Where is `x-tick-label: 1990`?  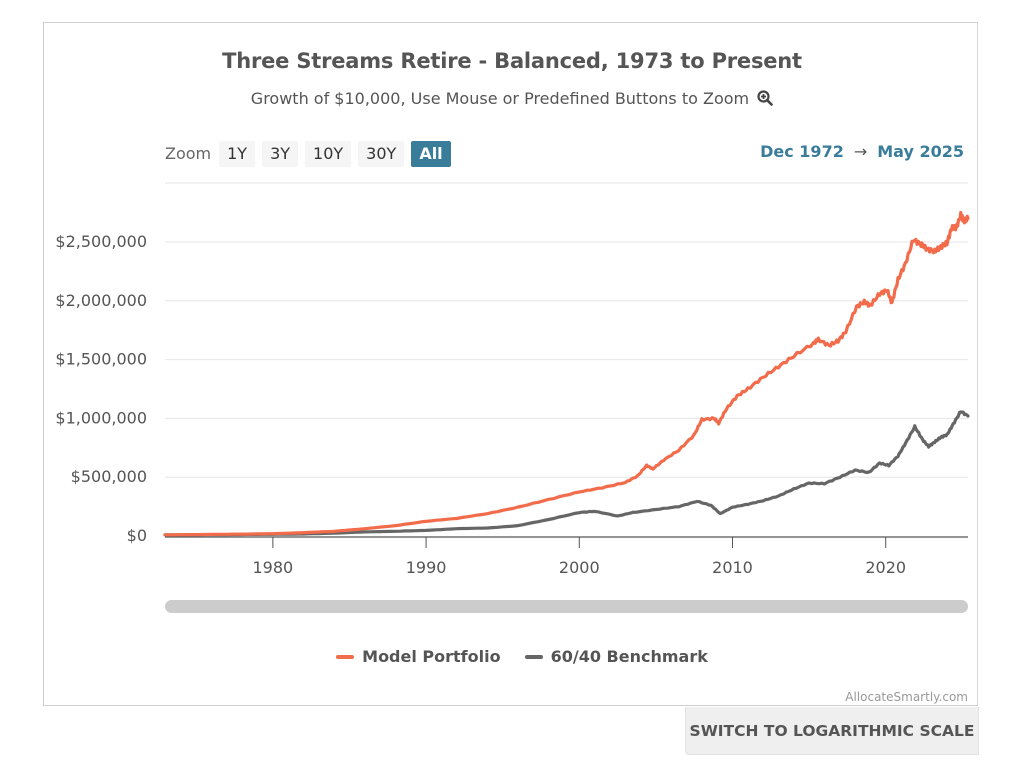
x-tick-label: 1990 is located at coordinates (426, 567).